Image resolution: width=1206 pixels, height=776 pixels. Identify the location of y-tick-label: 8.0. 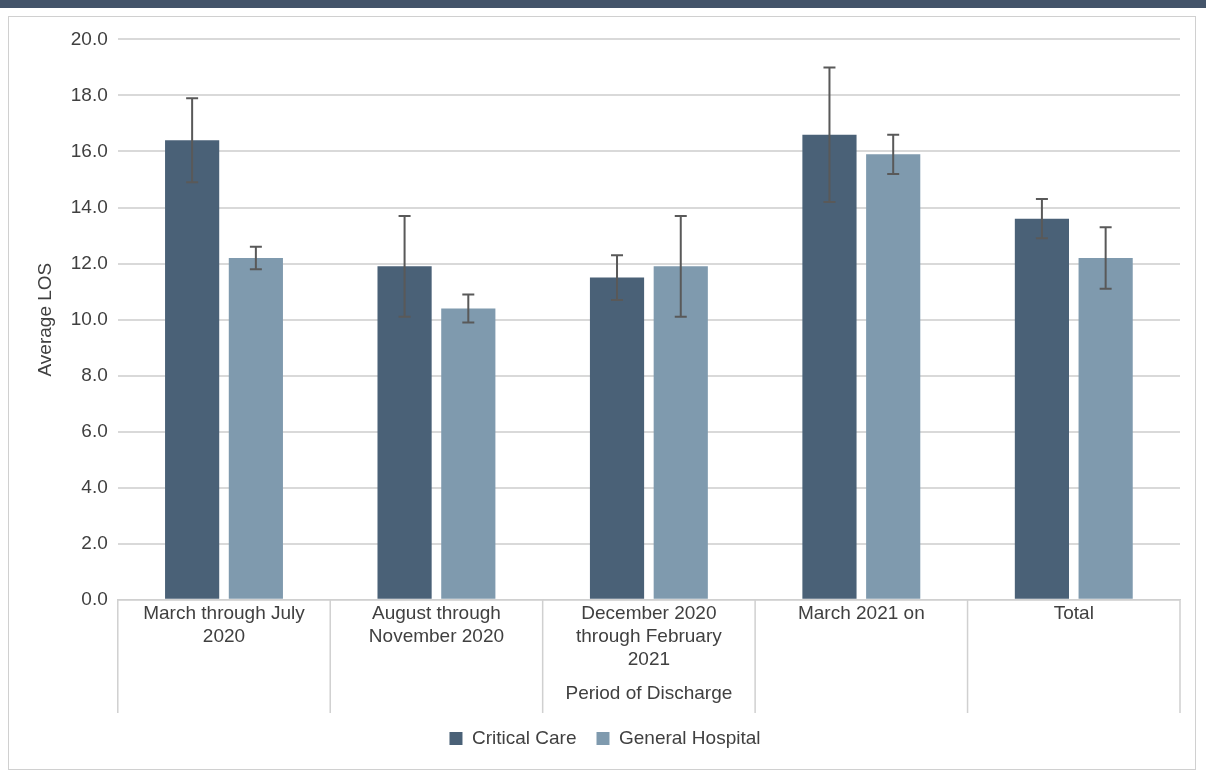
(94, 374).